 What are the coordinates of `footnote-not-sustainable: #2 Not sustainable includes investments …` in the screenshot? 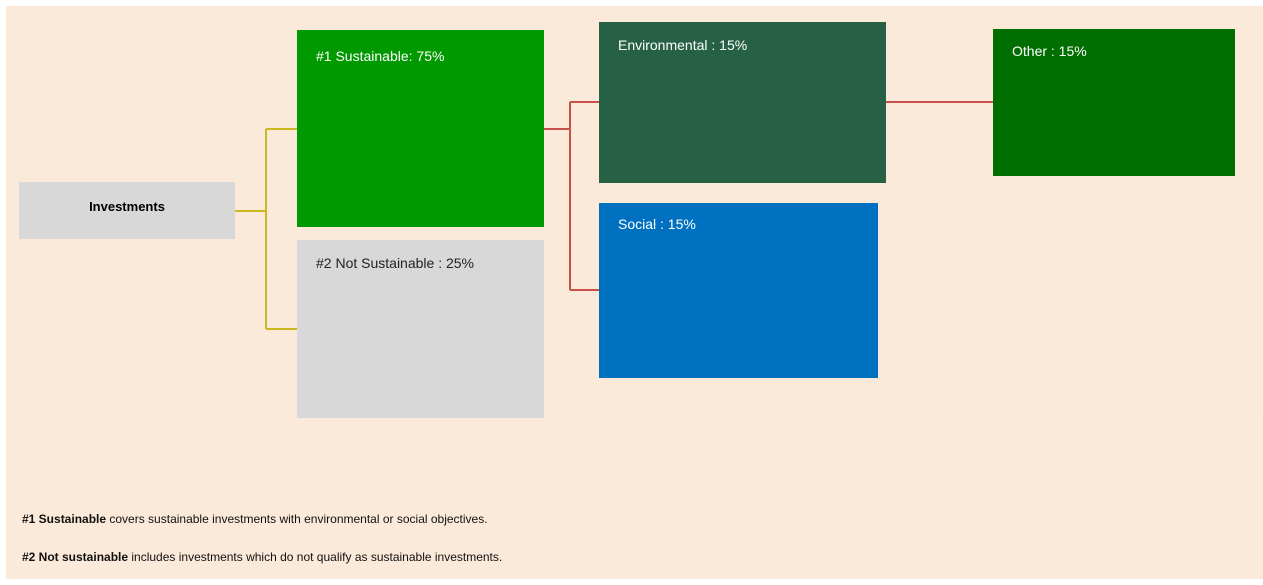 It's located at (262, 557).